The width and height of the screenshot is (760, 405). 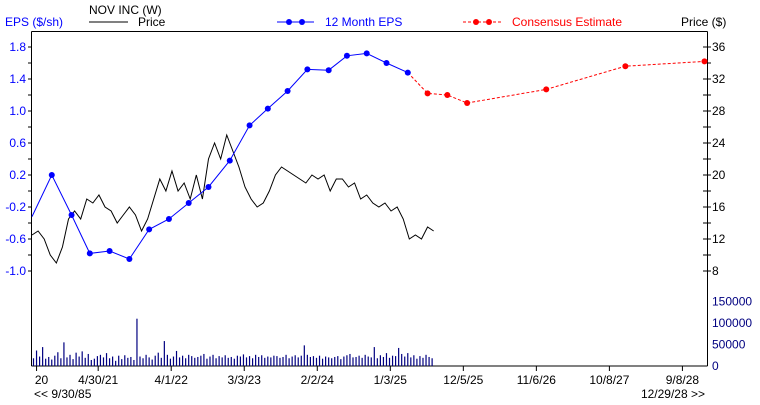 What do you see at coordinates (732, 302) in the screenshot?
I see `volume-tick-label: 150000` at bounding box center [732, 302].